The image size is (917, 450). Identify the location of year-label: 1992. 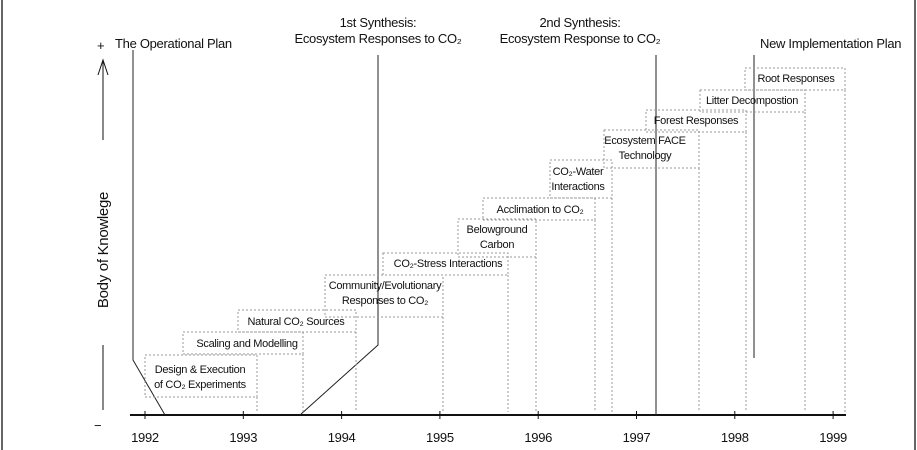
(145, 437).